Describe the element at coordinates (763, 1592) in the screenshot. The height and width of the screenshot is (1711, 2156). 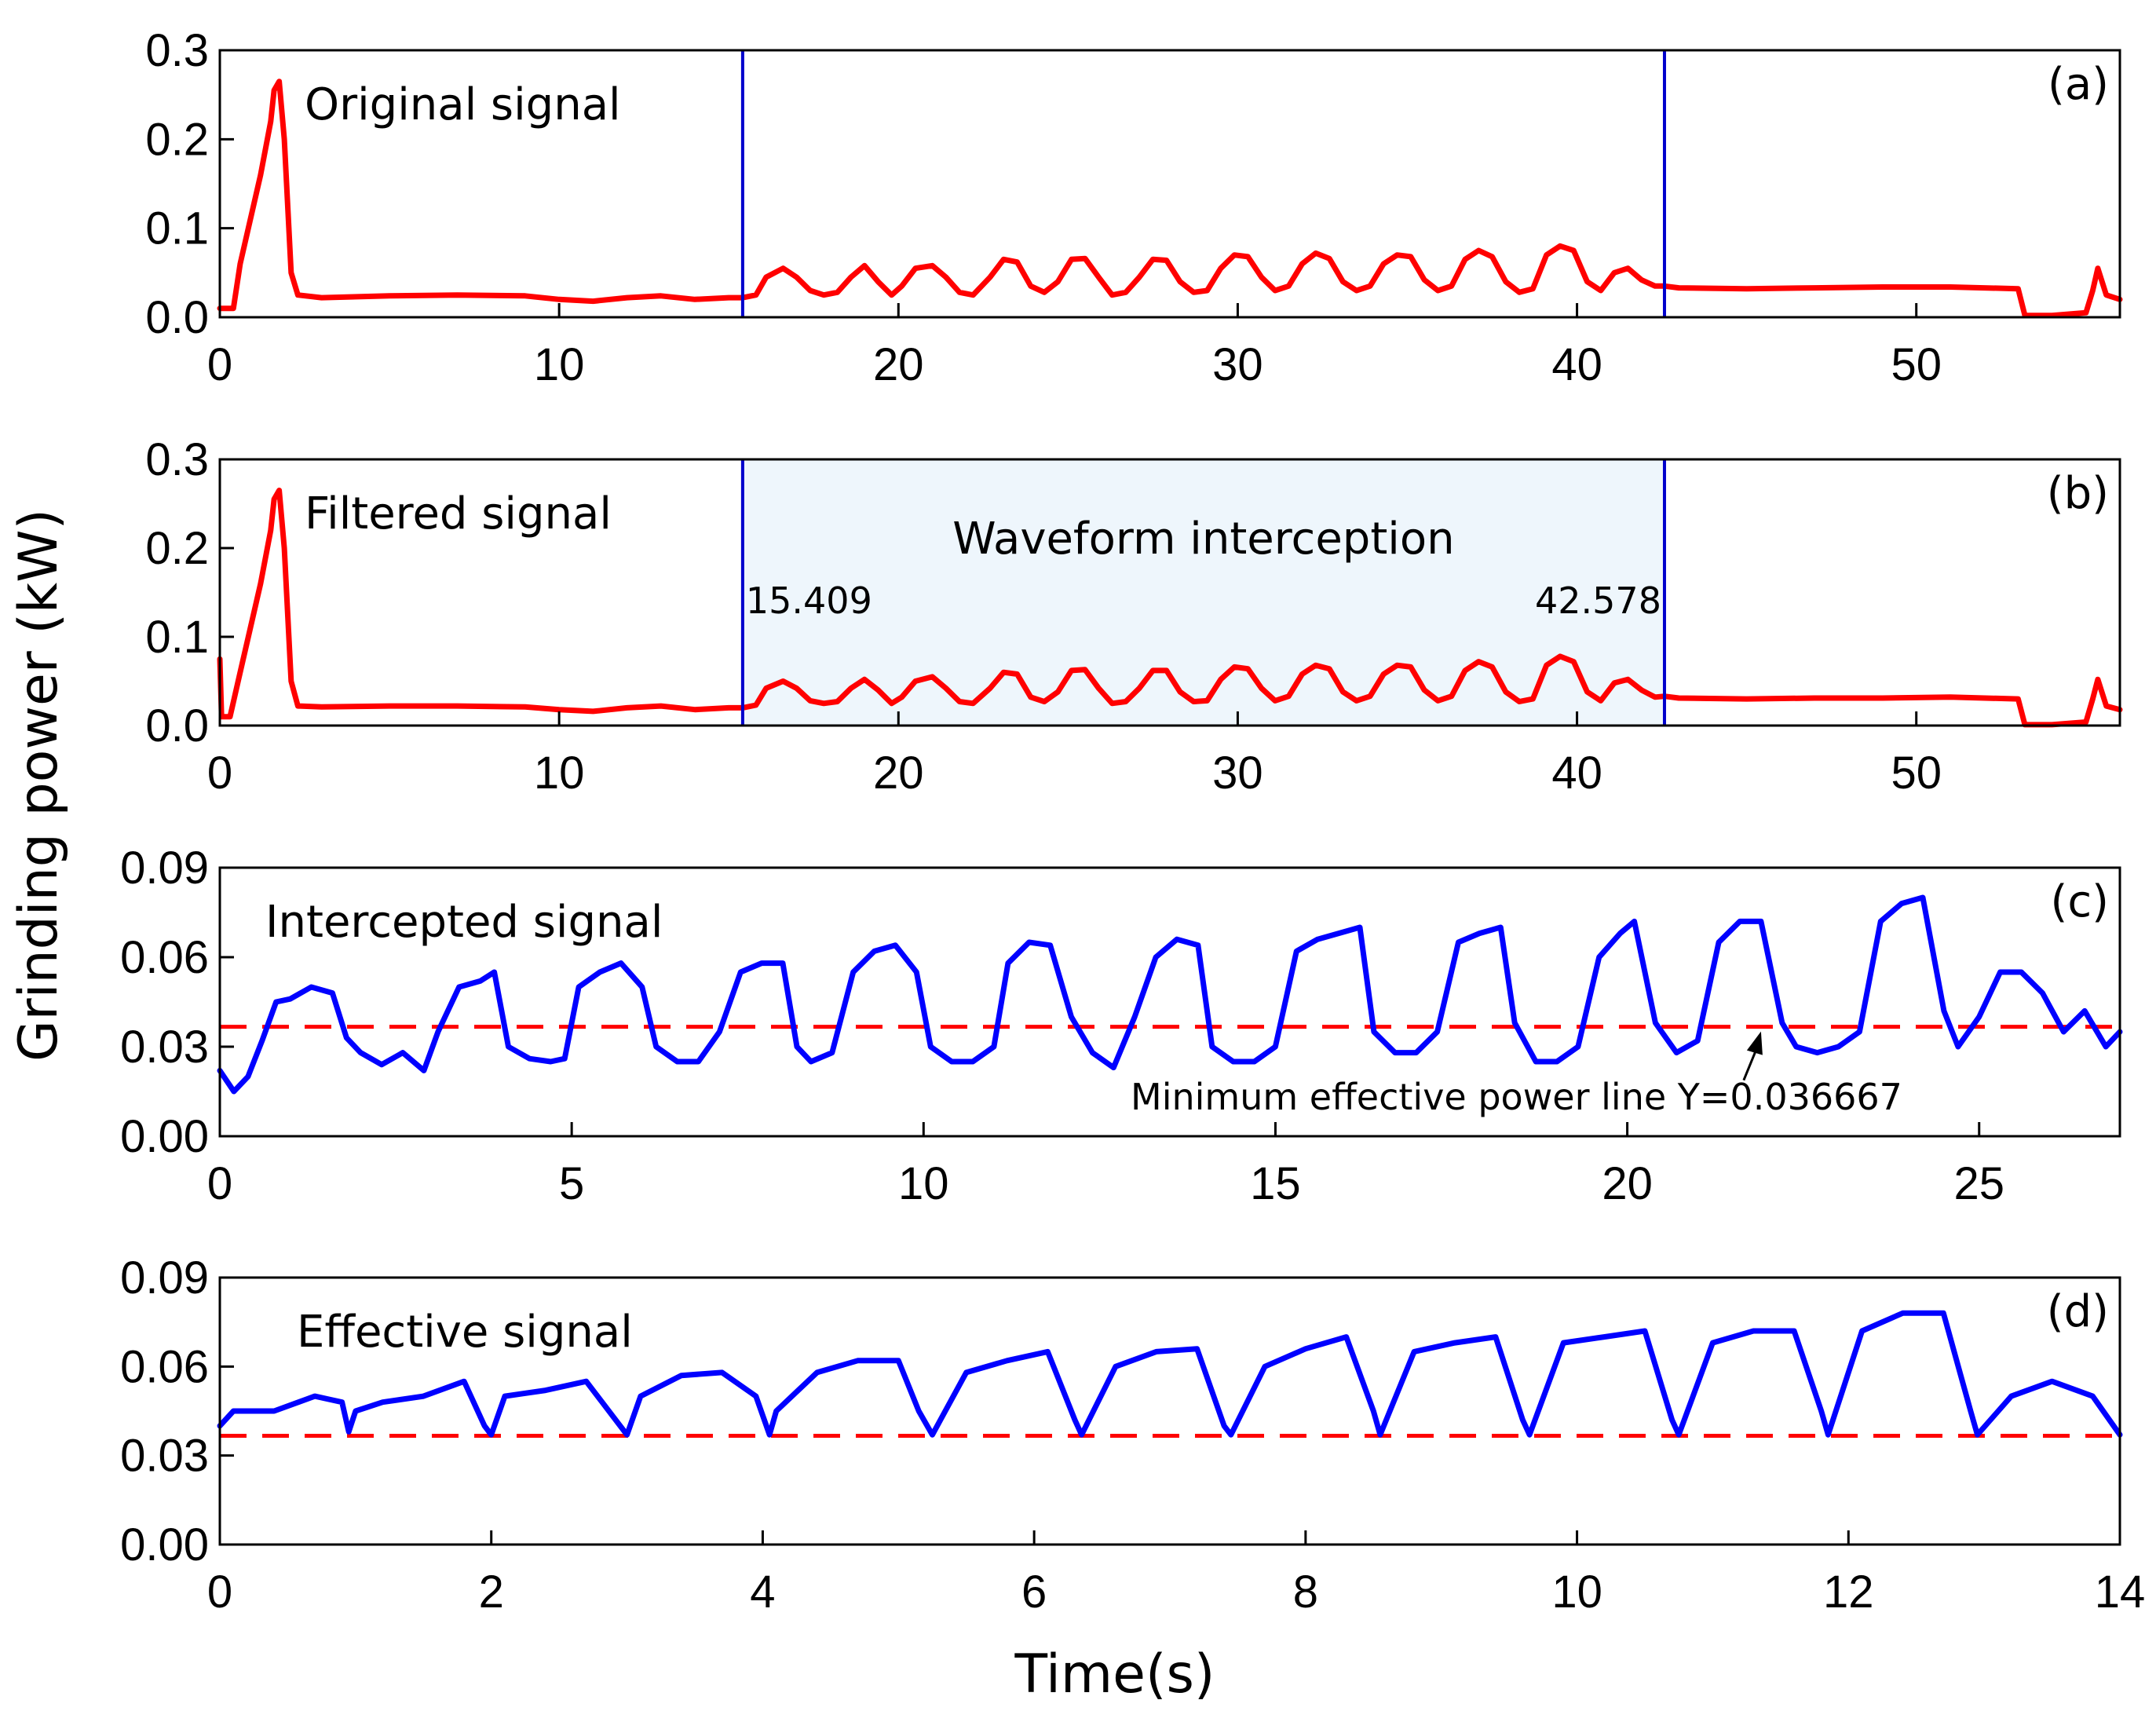
I see `x-tick-label: 4` at that location.